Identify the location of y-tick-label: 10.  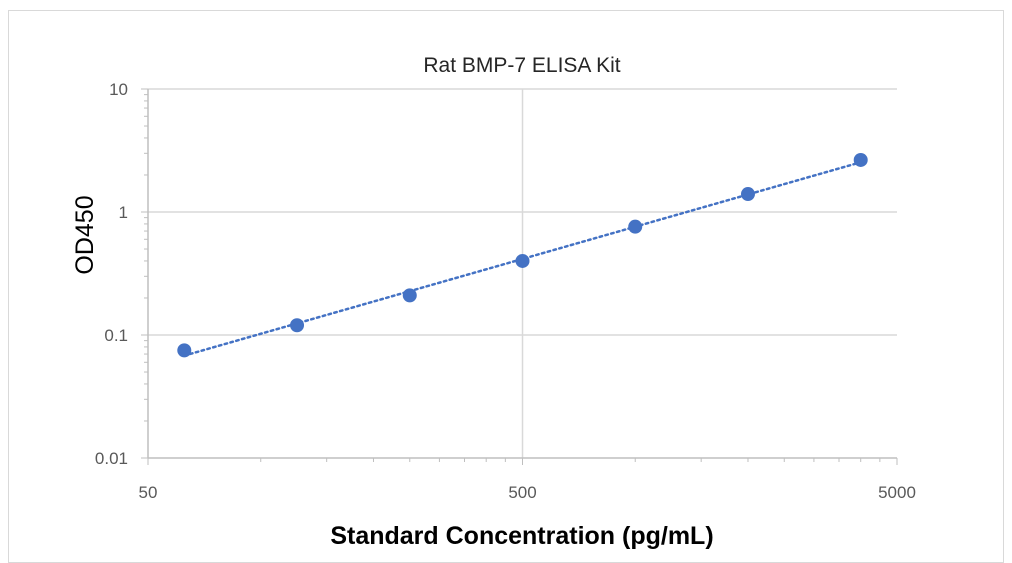
(118, 89).